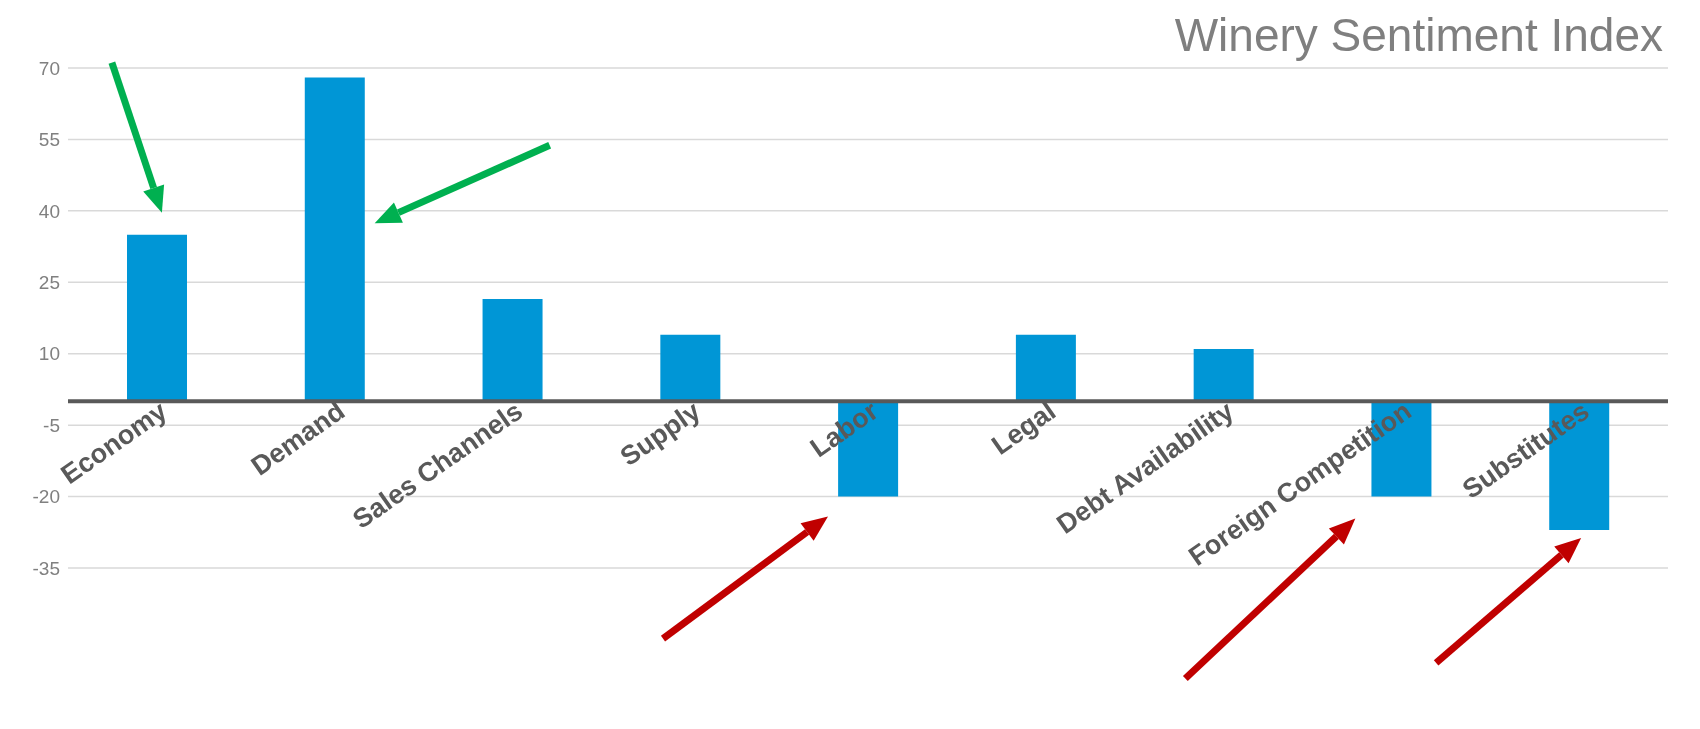  What do you see at coordinates (49, 140) in the screenshot?
I see `y-tick-label: 55` at bounding box center [49, 140].